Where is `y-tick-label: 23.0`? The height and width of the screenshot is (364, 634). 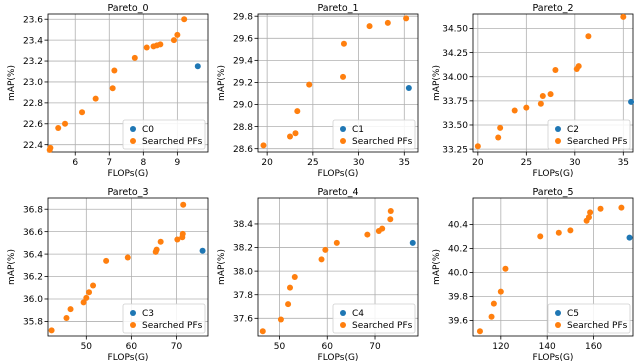
y-tick-label: 23.0 is located at coordinates (33, 83).